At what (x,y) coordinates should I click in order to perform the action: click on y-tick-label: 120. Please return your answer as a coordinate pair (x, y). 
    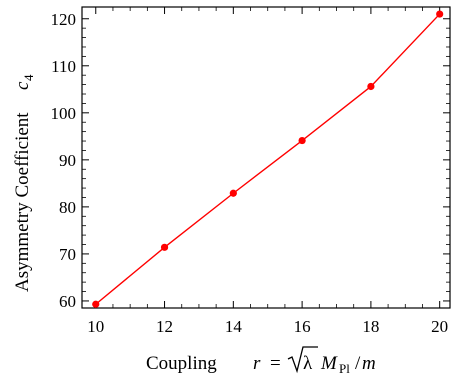
    Looking at the image, I should click on (64, 19).